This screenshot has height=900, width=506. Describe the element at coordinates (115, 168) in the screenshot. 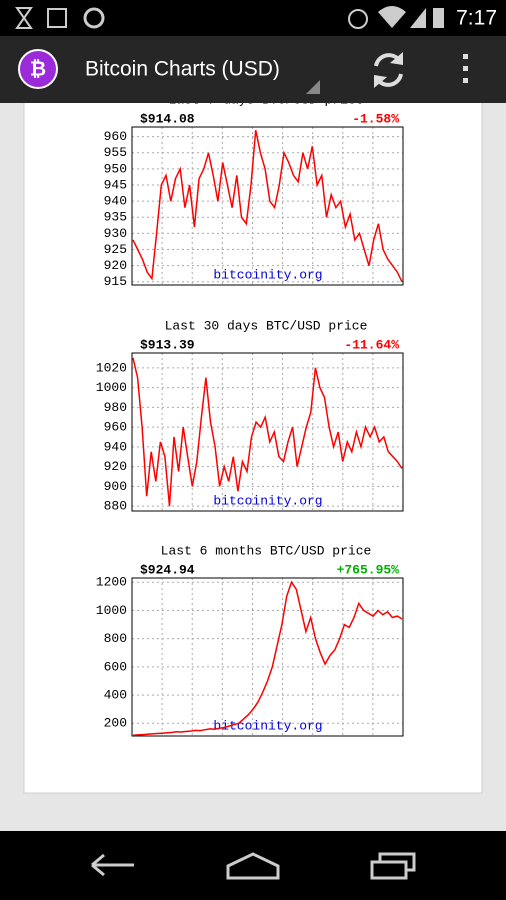

I see `y-tick-label: 950` at that location.